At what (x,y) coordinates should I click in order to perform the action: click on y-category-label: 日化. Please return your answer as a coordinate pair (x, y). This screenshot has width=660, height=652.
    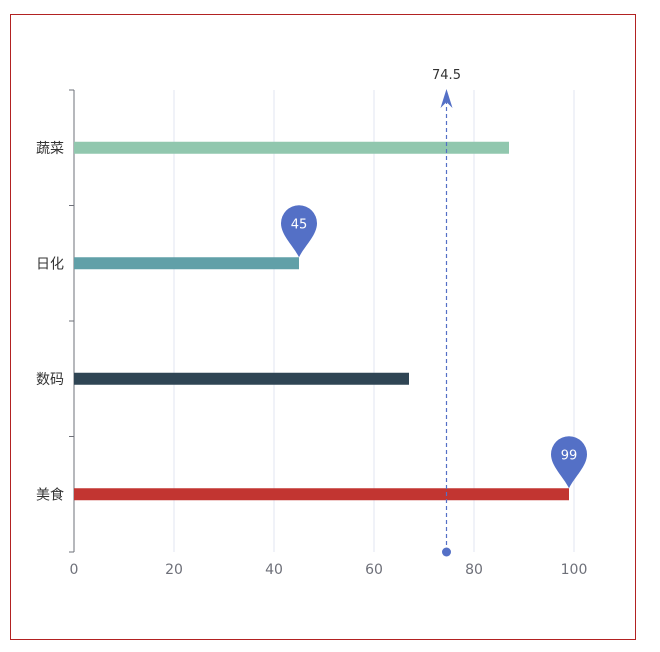
    Looking at the image, I should click on (50, 264).